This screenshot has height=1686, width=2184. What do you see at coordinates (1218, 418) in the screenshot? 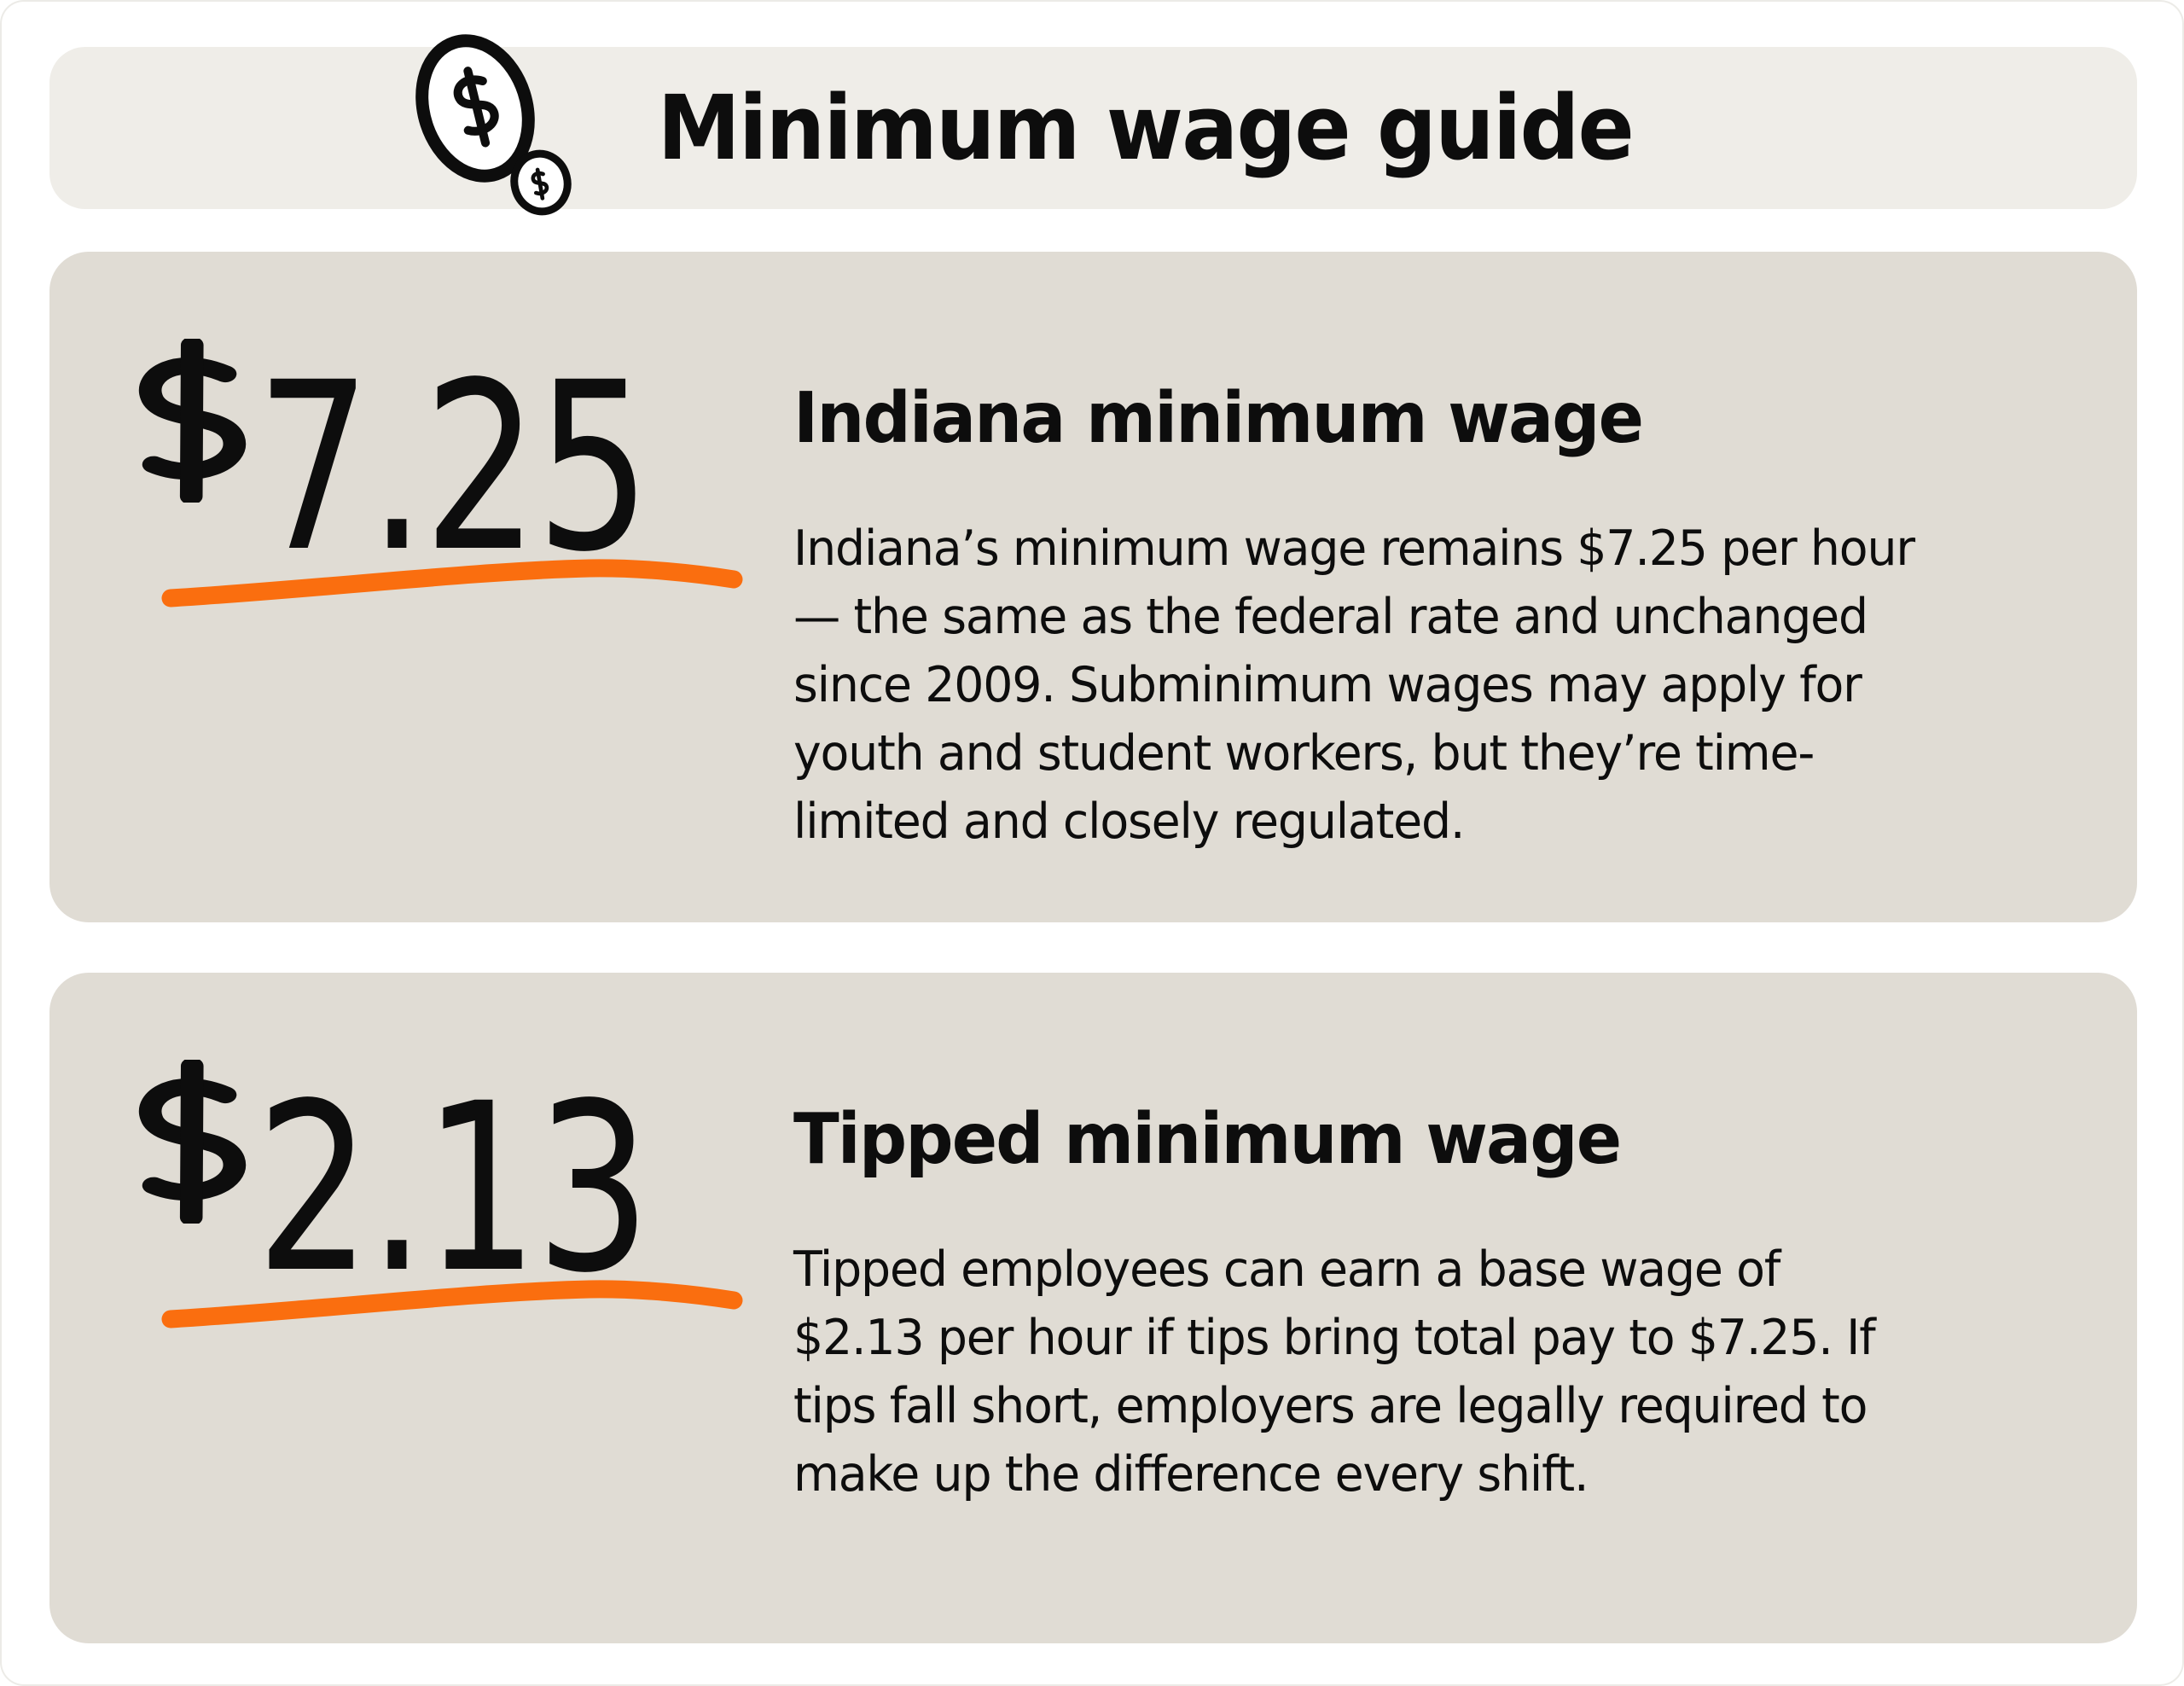
I see `card-heading: Indiana minimum wage` at bounding box center [1218, 418].